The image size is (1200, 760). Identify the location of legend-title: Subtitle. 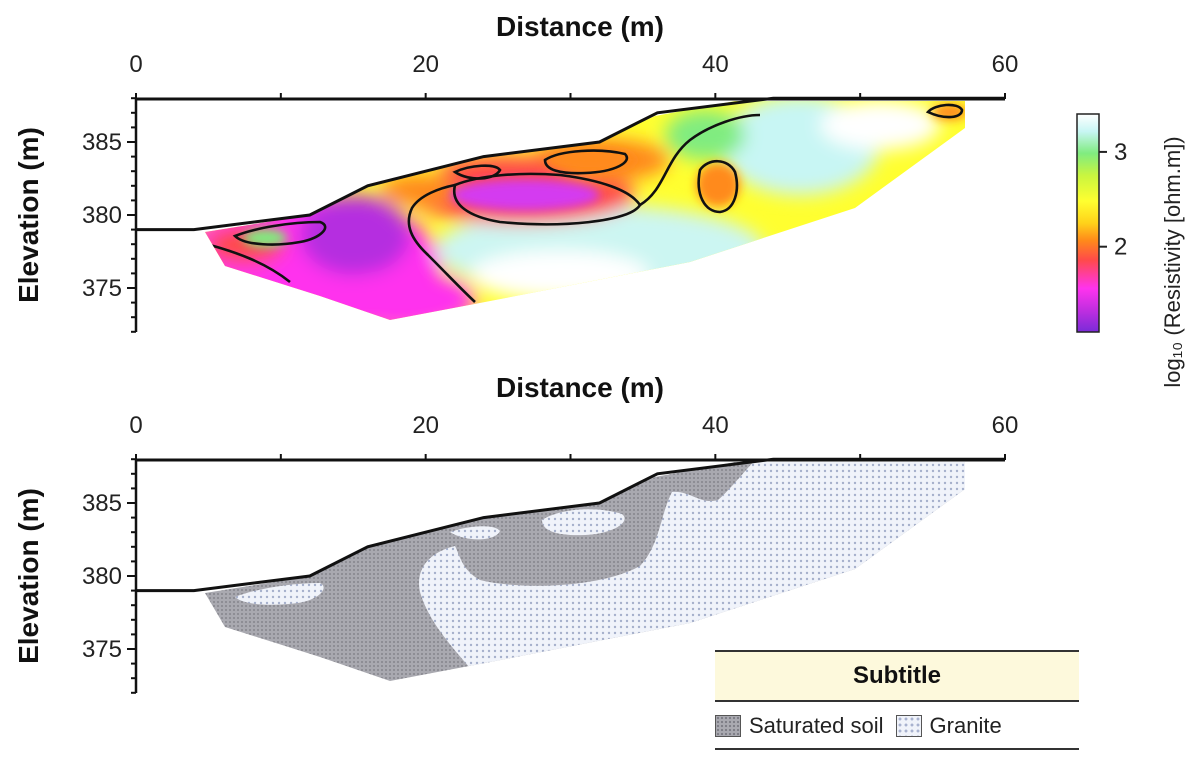
(897, 676).